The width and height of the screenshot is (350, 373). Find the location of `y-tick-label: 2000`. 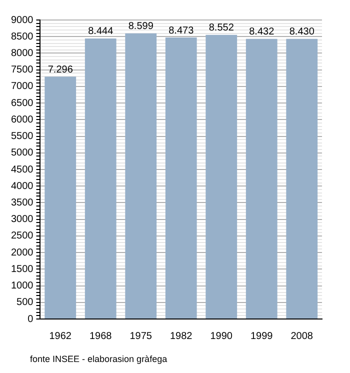

y-tick-label: 2000 is located at coordinates (22, 252).